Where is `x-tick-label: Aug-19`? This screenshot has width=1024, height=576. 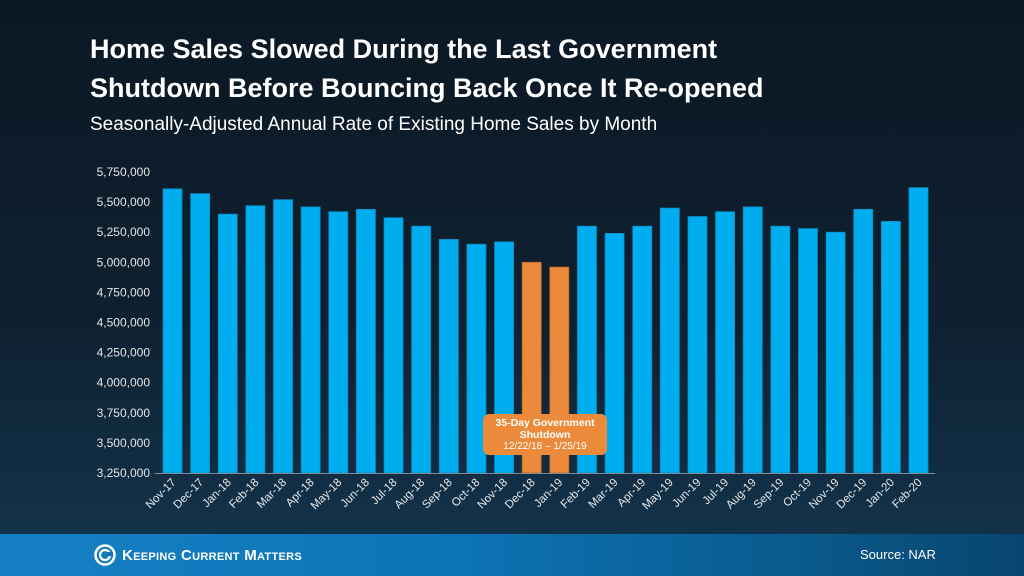 x-tick-label: Aug-19 is located at coordinates (741, 494).